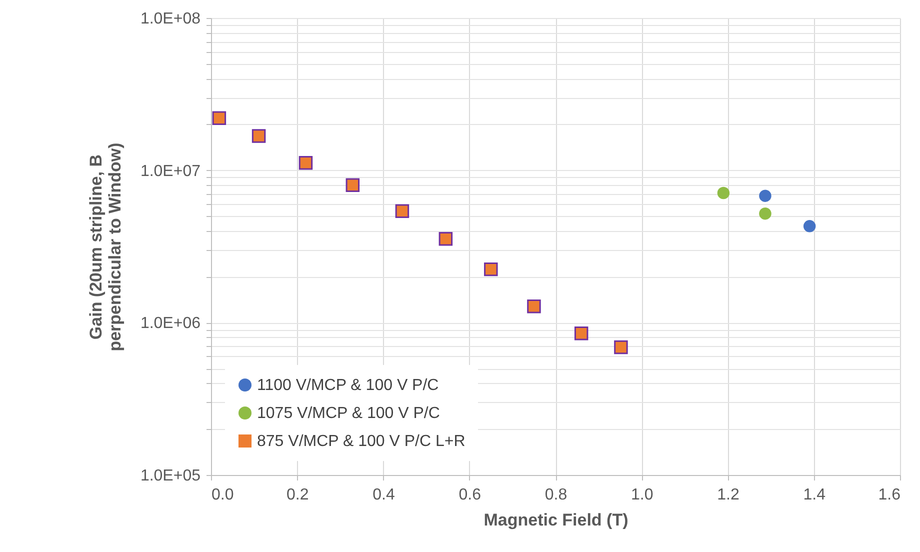  What do you see at coordinates (642, 495) in the screenshot?
I see `x-tick-label: 1.0` at bounding box center [642, 495].